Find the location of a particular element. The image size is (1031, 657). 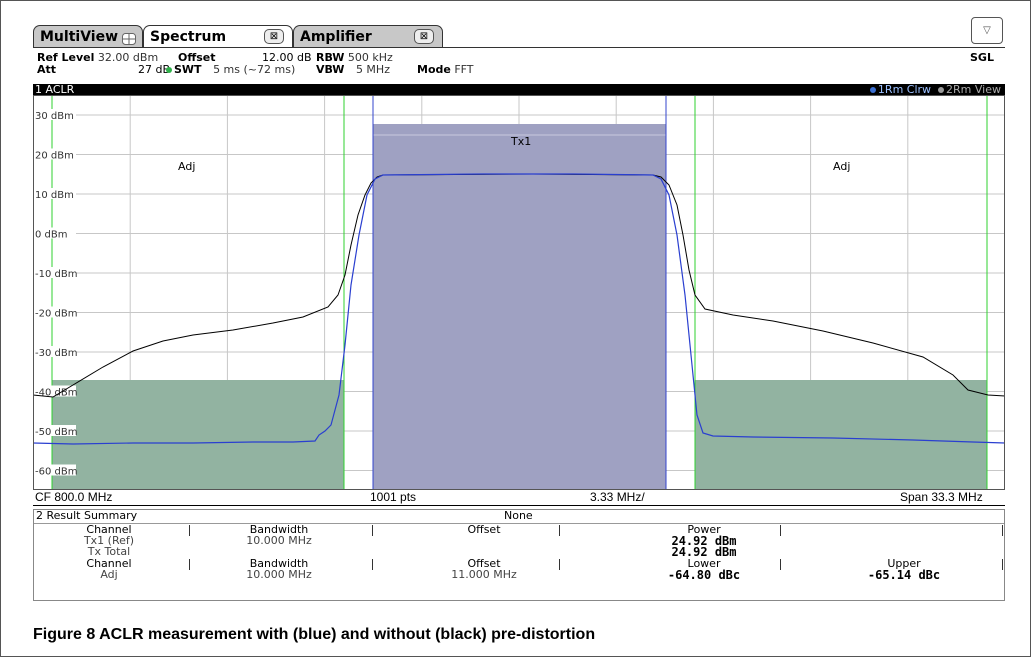

col-bandwidth: Bandwidth is located at coordinates (279, 529).